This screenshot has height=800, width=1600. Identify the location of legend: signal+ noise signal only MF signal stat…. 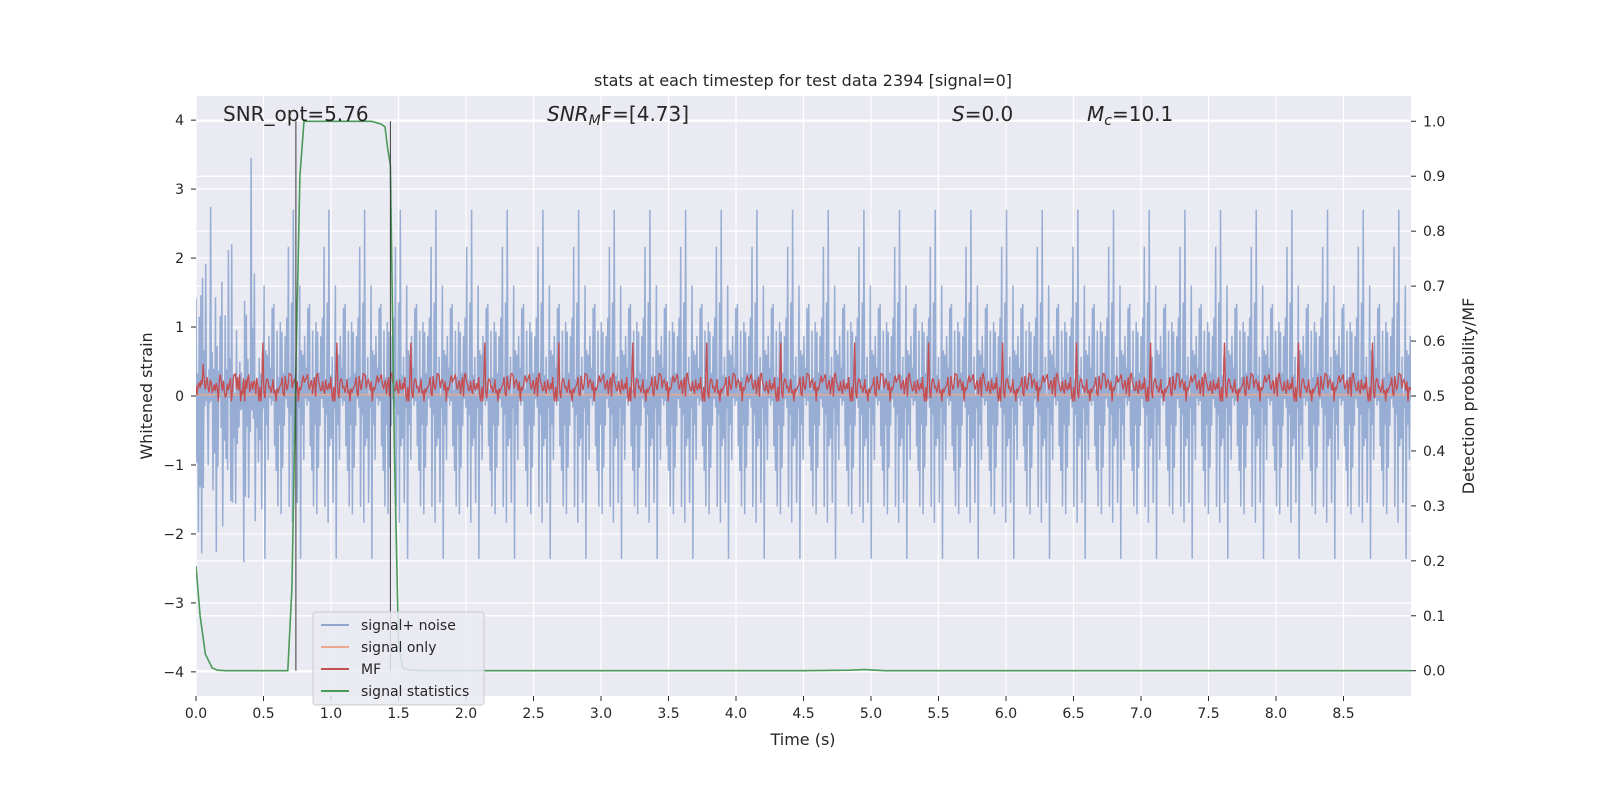
(398, 658).